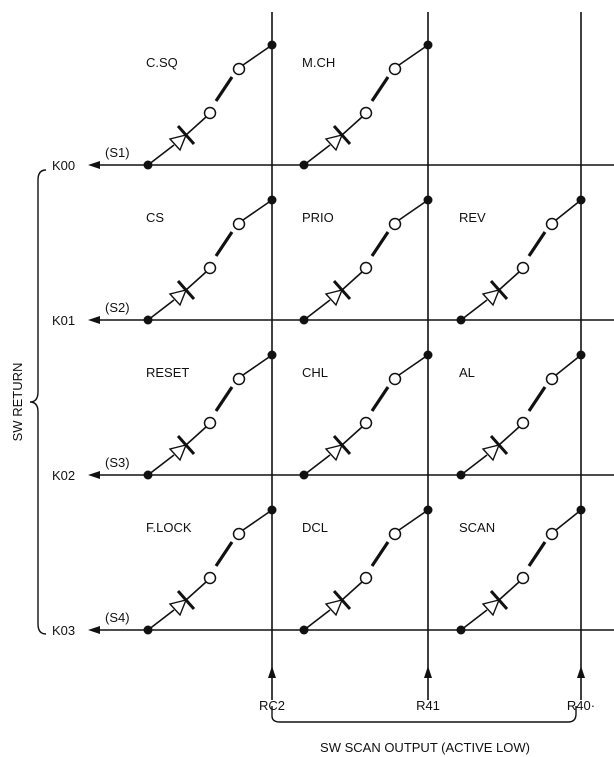  I want to click on scan-output-label: R40·, so click(581, 705).